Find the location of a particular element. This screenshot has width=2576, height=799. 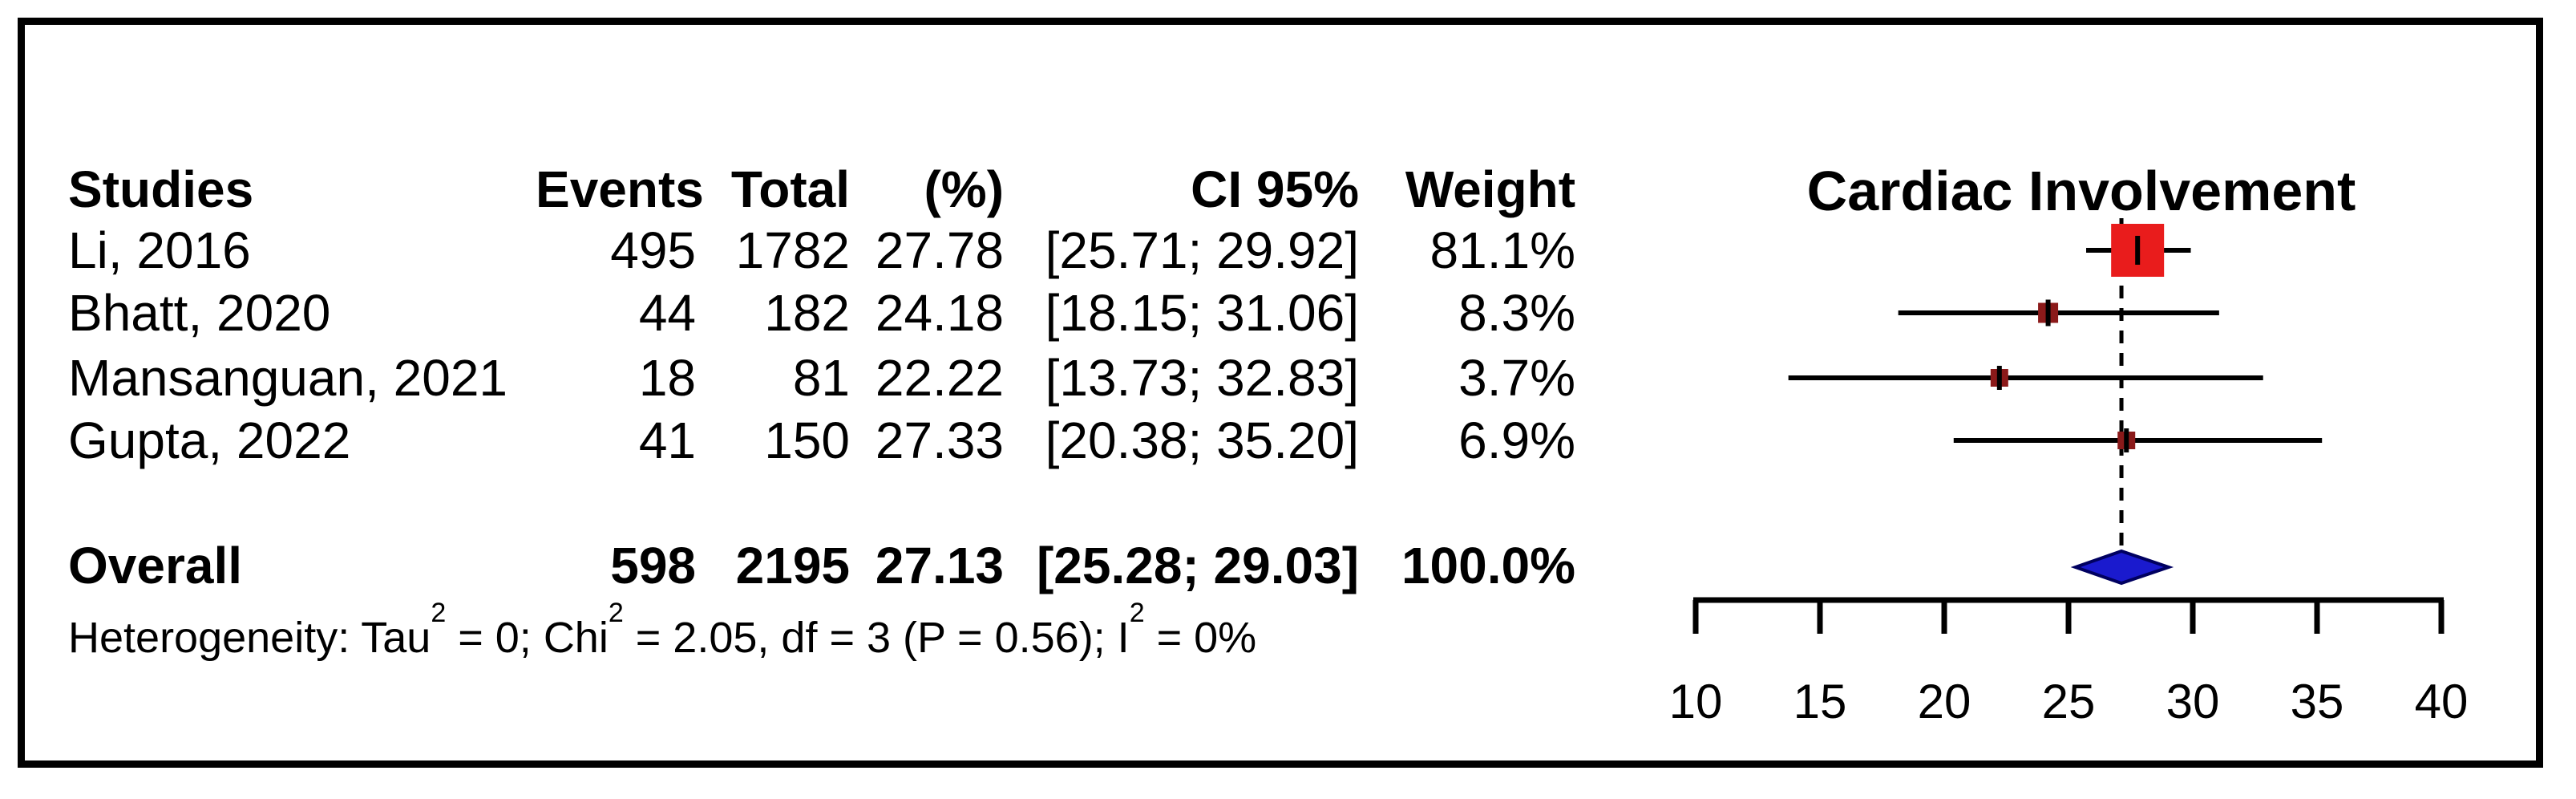

cell-total-li-2016: 1782 is located at coordinates (792, 250).